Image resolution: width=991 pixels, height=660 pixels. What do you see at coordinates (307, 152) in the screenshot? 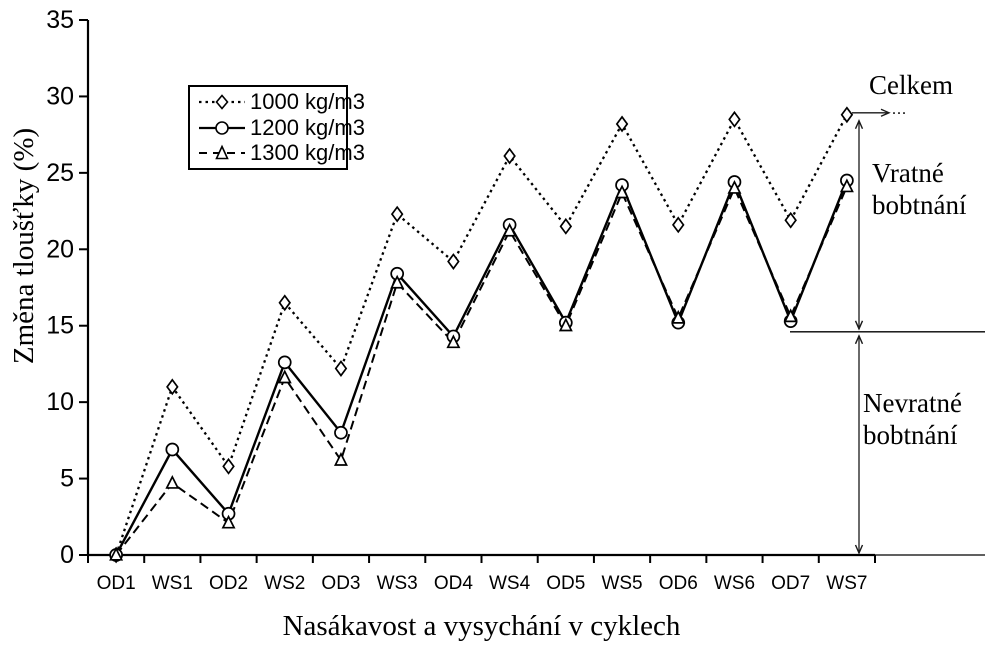
I see `legend-label: 1300 kg/m3` at bounding box center [307, 152].